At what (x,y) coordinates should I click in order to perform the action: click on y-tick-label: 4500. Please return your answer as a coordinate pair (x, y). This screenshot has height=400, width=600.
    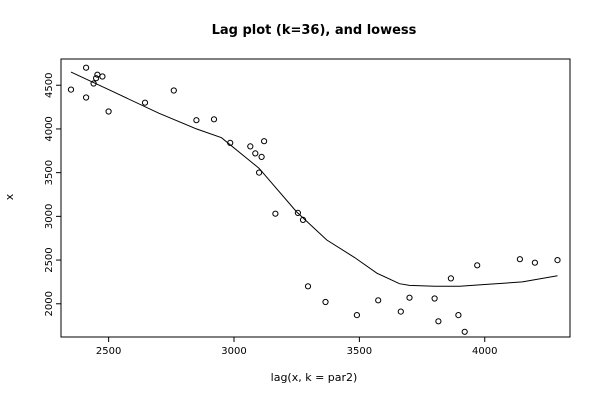
    Looking at the image, I should click on (49, 84).